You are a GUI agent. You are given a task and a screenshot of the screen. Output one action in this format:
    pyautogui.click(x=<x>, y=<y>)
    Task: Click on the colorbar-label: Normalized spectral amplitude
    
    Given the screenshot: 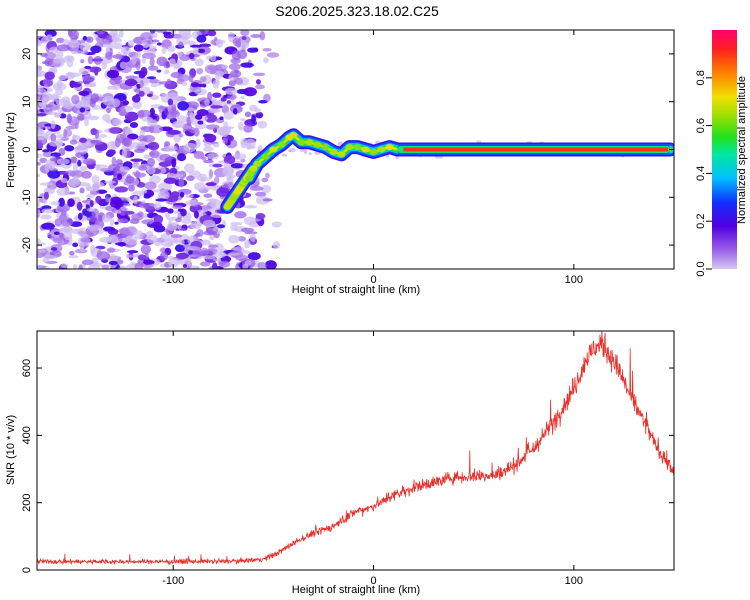 What is the action you would take?
    pyautogui.click(x=742, y=150)
    